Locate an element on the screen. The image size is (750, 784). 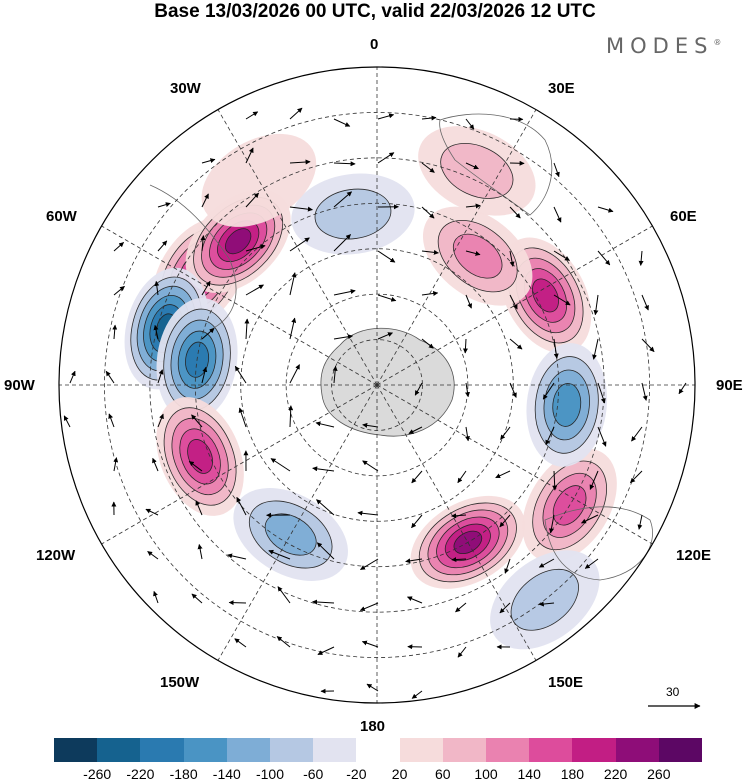
colorbar-tick-label: -140 is located at coordinates (227, 774).